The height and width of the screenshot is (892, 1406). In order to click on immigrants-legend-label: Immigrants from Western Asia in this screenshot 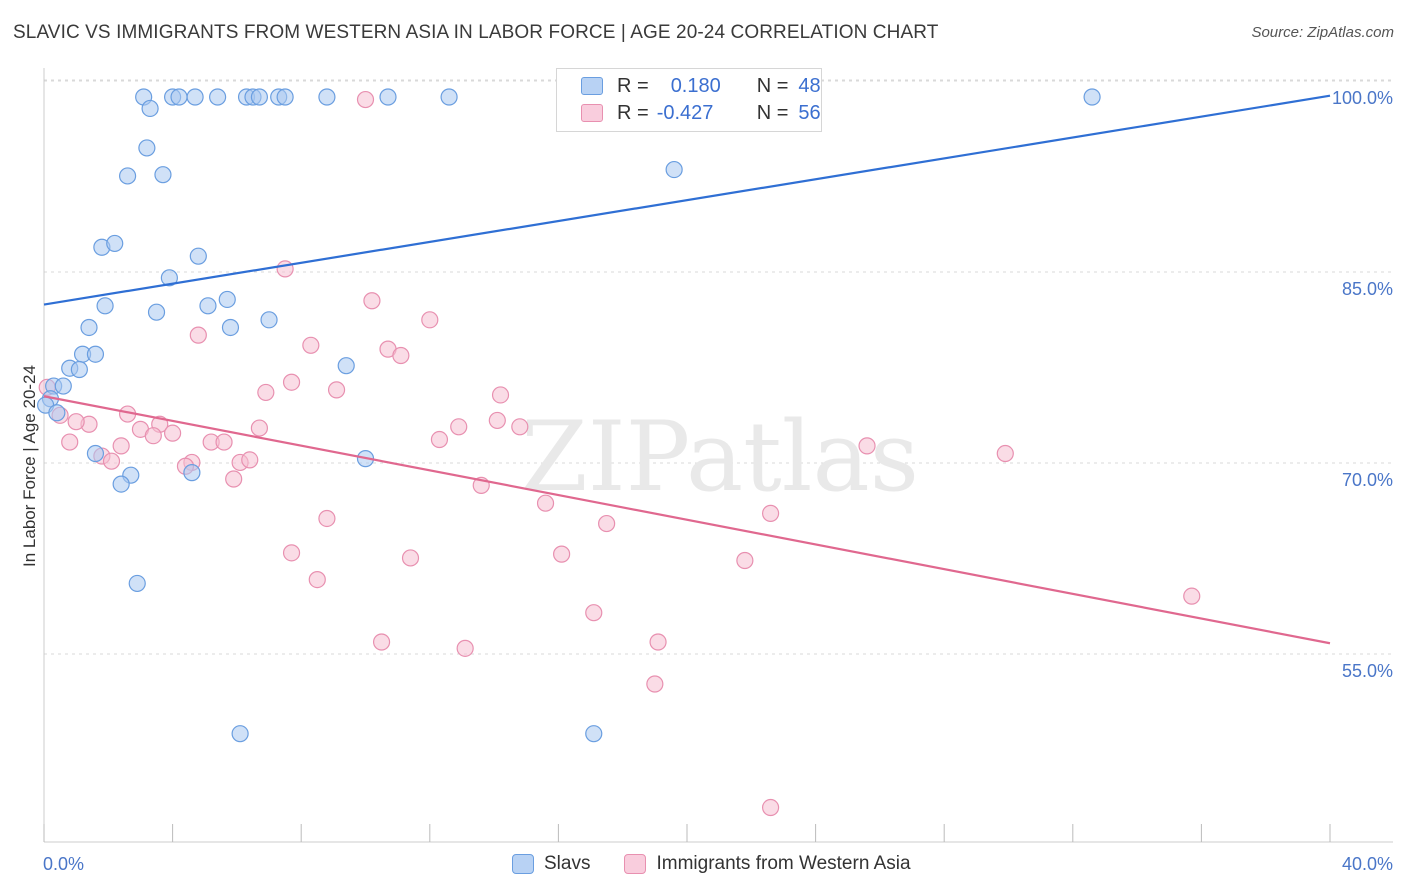, I will do `click(783, 863)`.